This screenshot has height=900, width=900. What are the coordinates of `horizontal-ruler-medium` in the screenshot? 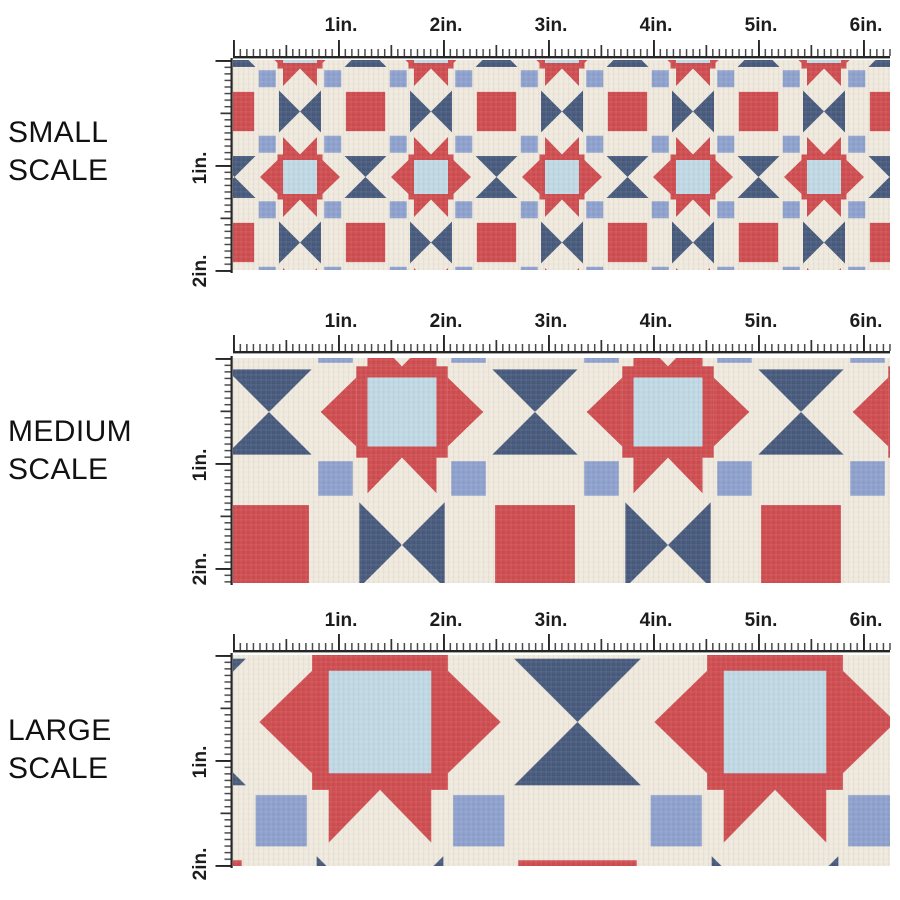 It's located at (562, 342).